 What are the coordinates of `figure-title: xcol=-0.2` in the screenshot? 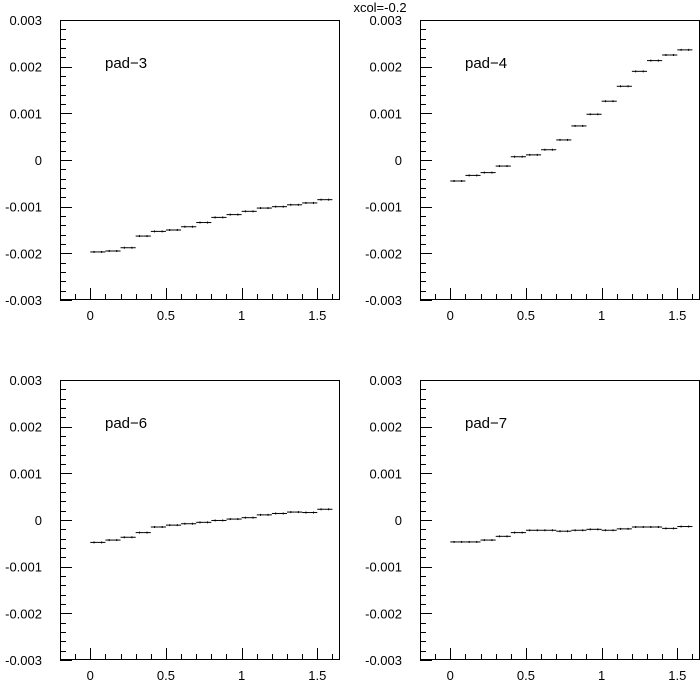 It's located at (379, 7).